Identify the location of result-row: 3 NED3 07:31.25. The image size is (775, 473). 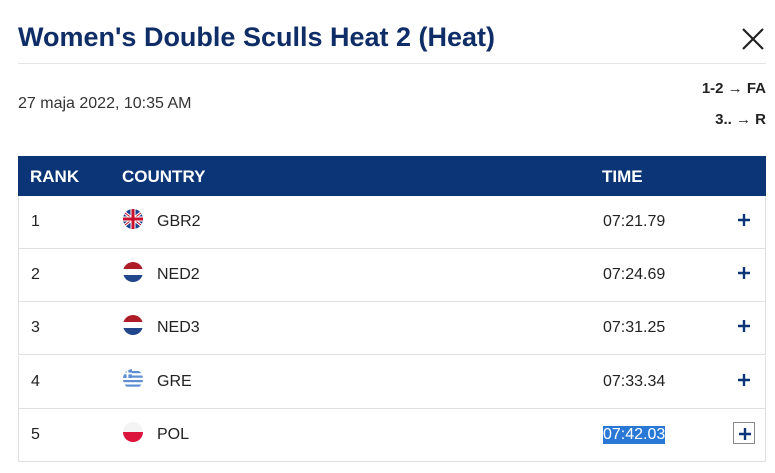
(392, 328).